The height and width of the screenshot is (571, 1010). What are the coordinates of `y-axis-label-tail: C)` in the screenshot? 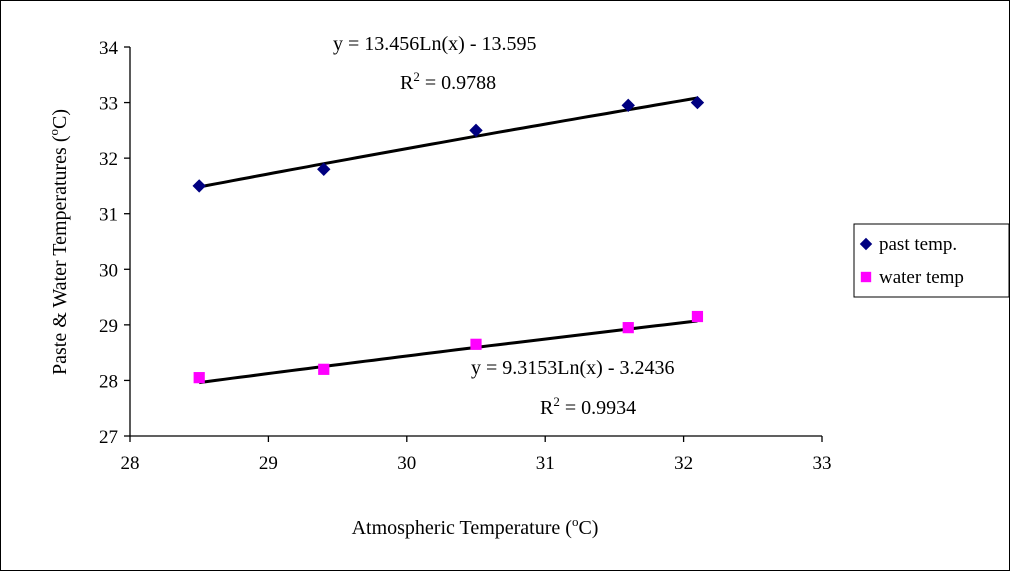 It's located at (60, 119).